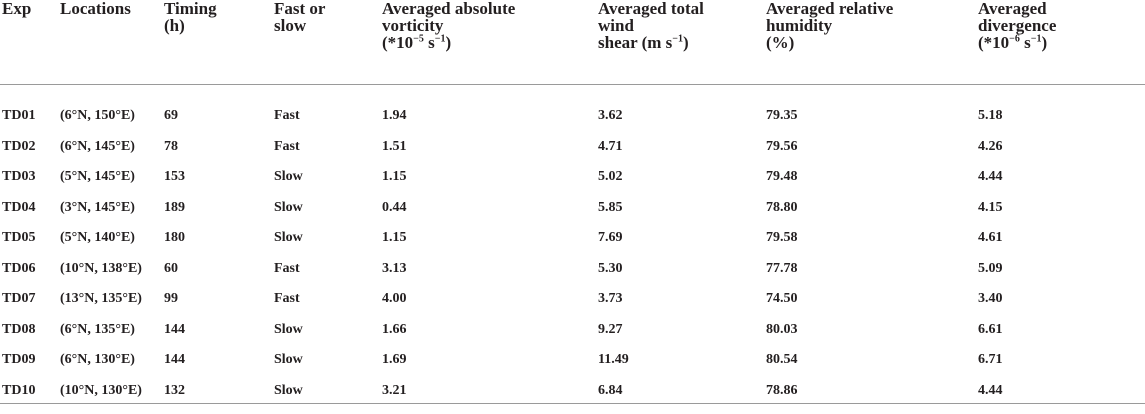  What do you see at coordinates (872, 108) in the screenshot?
I see `cell-relative-humidity: 79.35` at bounding box center [872, 108].